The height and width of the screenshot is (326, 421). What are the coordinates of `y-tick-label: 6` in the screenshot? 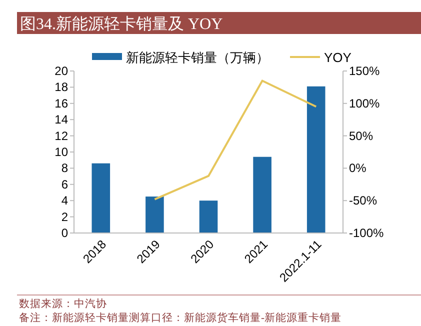 It's located at (64, 184).